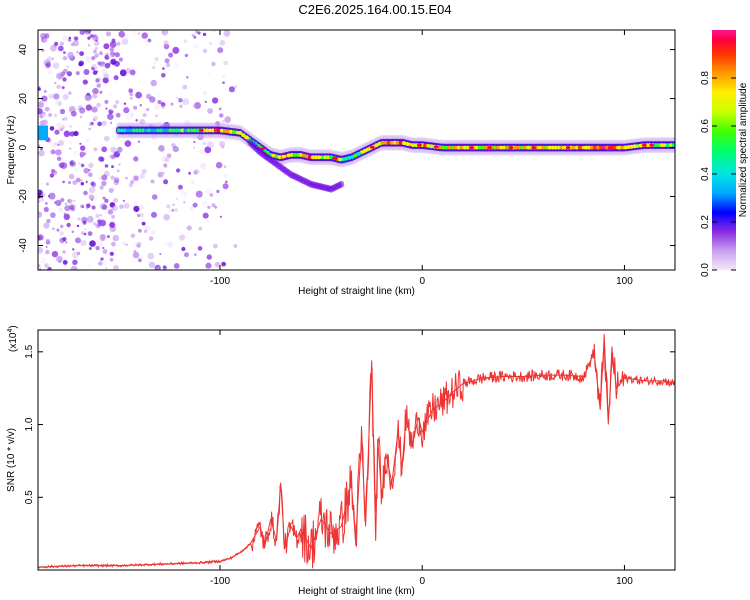  What do you see at coordinates (23, 99) in the screenshot?
I see `y-tick-label: 20` at bounding box center [23, 99].